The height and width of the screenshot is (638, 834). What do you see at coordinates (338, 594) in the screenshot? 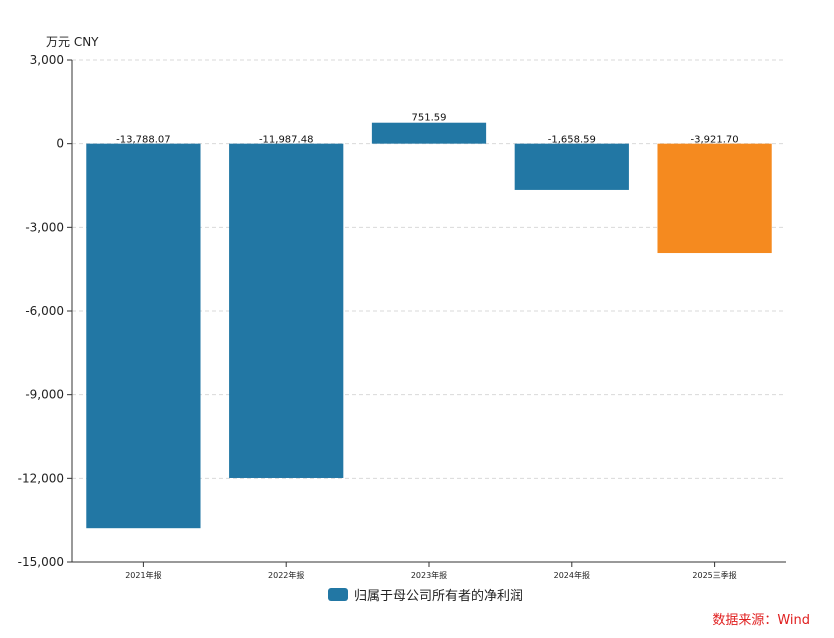
I see `legend-swatch` at bounding box center [338, 594].